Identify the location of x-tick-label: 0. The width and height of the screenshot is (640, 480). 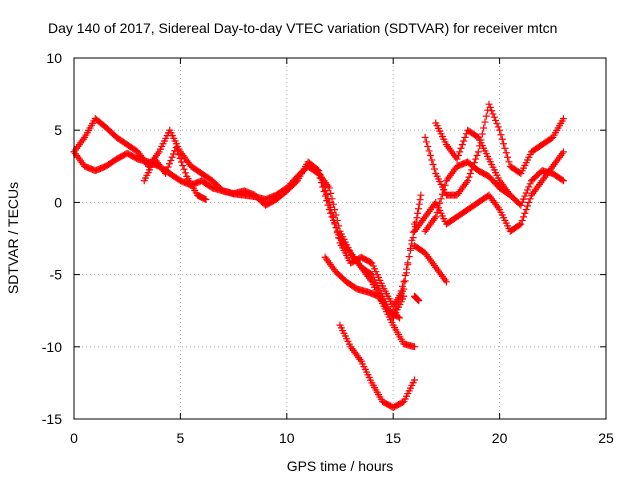
(74, 438).